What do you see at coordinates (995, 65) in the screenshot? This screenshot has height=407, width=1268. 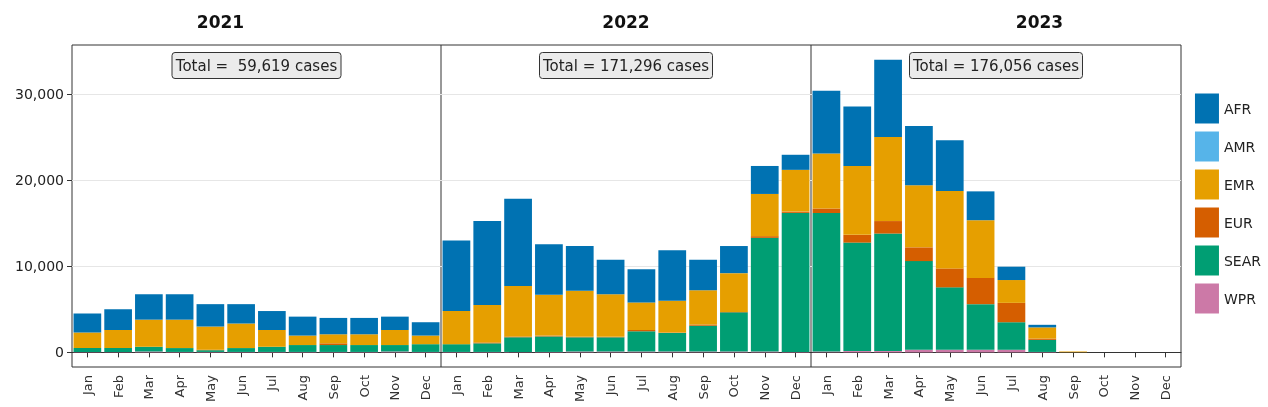 I see `annotation: Total = 176,056 cases` at bounding box center [995, 65].